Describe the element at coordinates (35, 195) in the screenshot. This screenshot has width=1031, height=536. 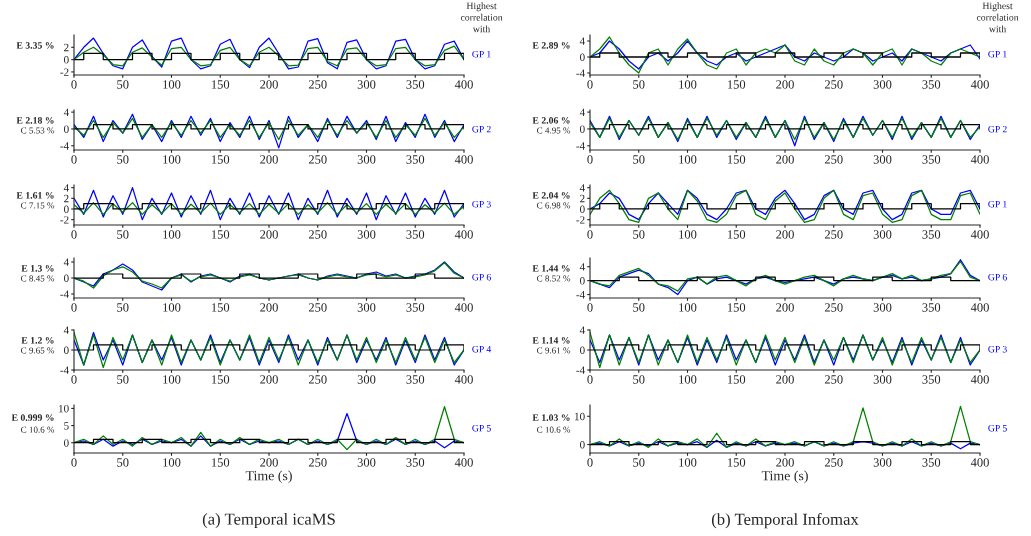
I see `text: E 1.61 %` at that location.